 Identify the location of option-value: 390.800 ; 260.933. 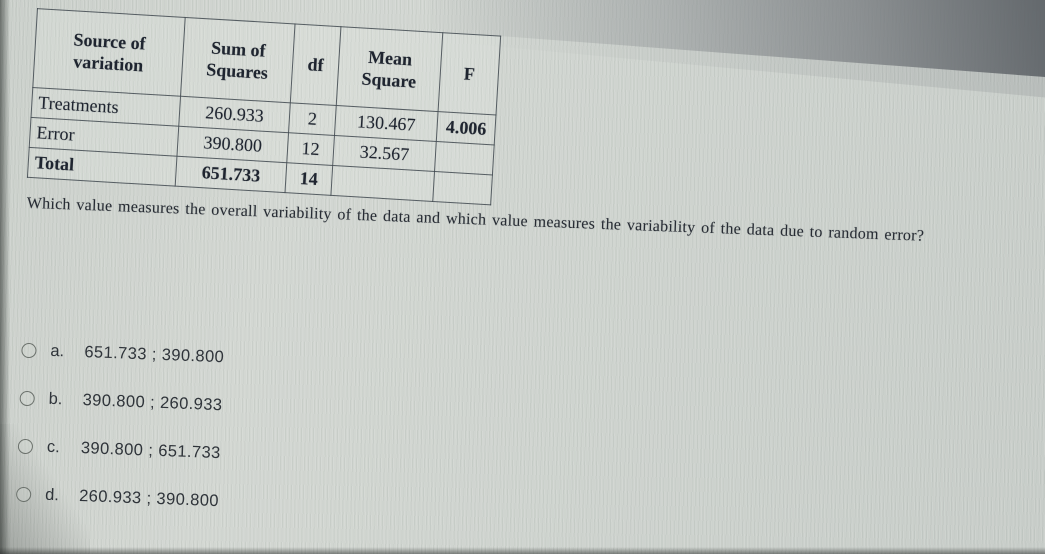
(152, 402).